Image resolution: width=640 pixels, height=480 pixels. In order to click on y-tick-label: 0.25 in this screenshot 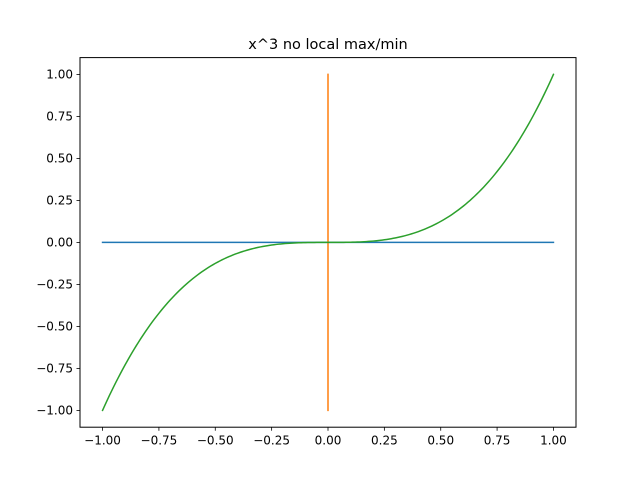, I will do `click(59, 201)`.